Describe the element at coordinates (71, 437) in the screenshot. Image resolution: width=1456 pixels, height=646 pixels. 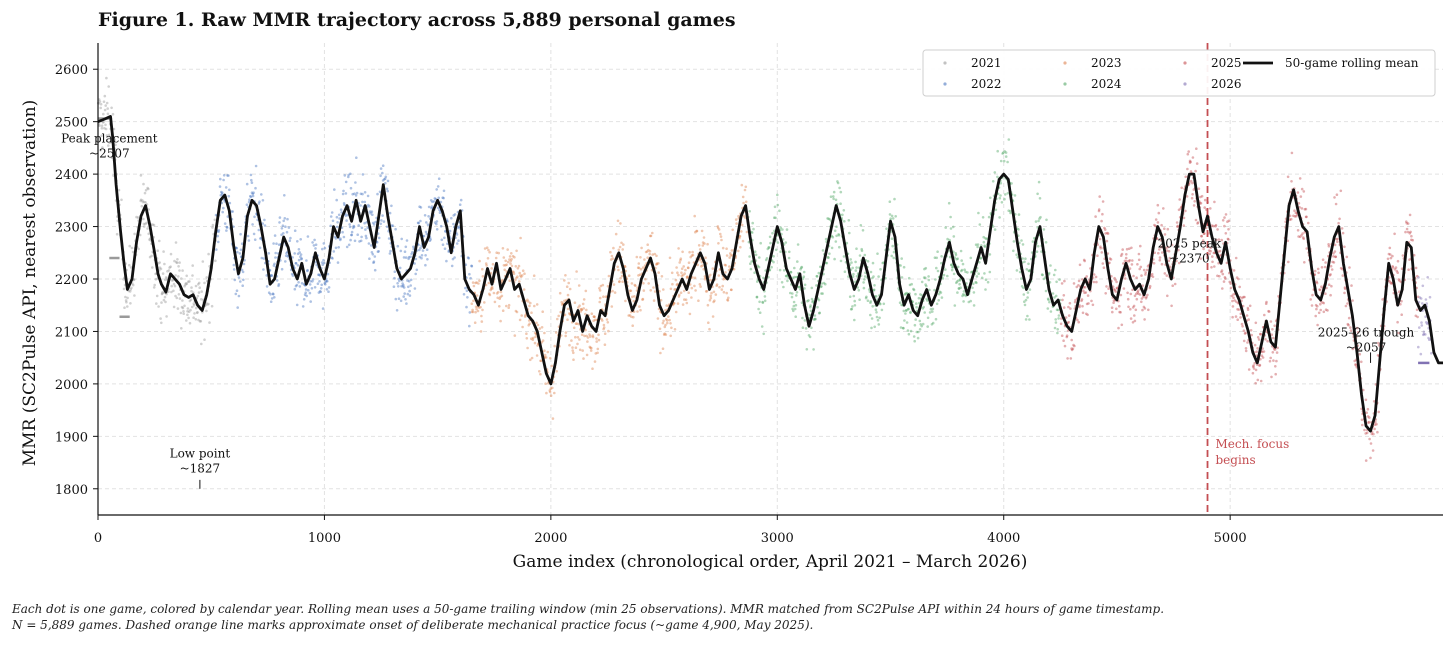
I see `y-tick-label: 1900` at that location.